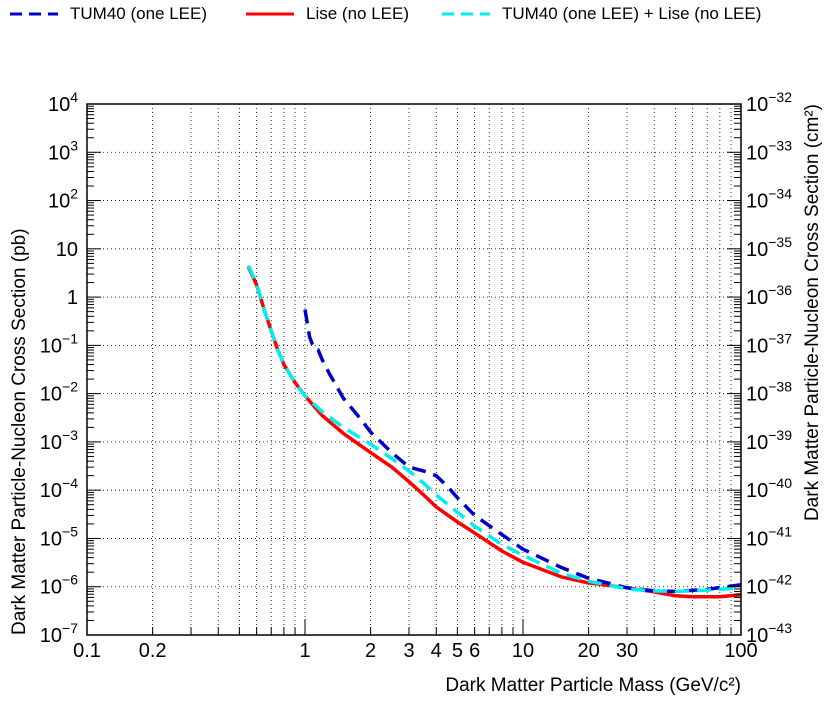  I want to click on legend-item-combined: TUM40 (one LEE) + Lise (no LEE), so click(600, 14).